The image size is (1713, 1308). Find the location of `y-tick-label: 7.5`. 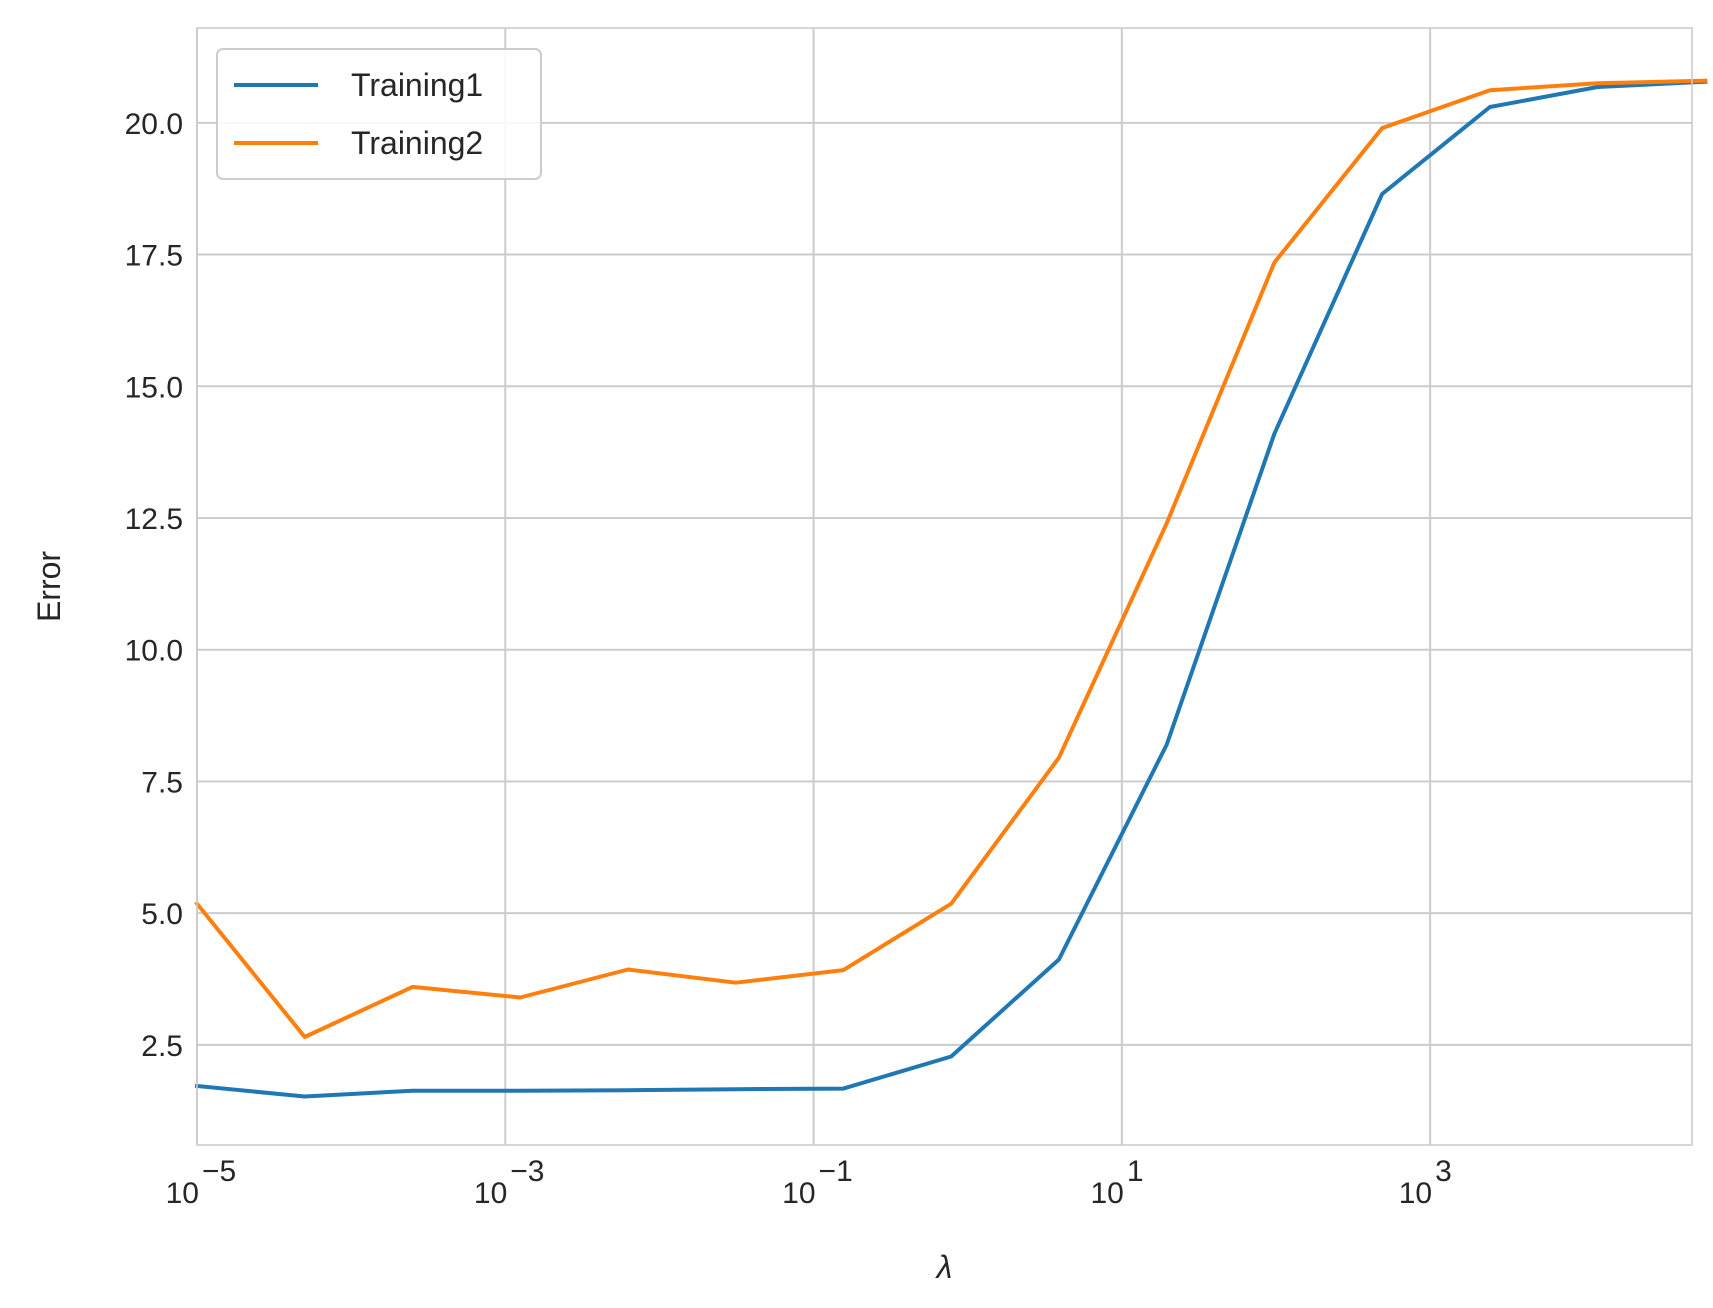

y-tick-label: 7.5 is located at coordinates (162, 782).